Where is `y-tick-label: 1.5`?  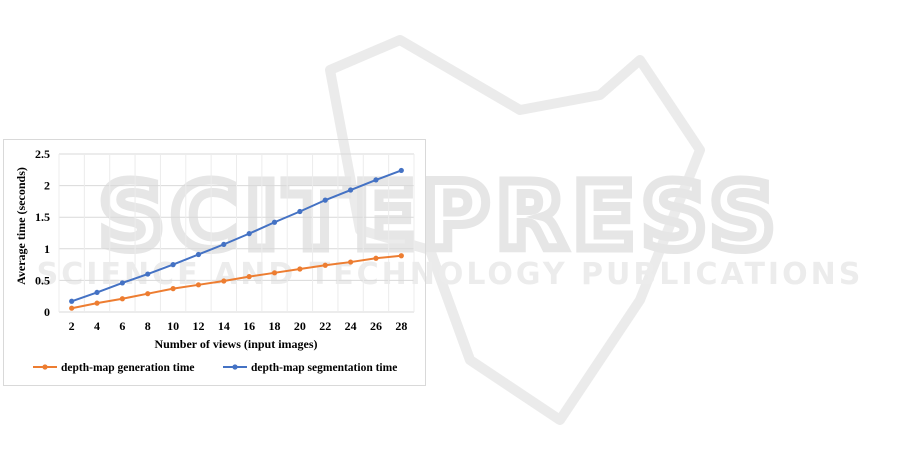
y-tick-label: 1.5 is located at coordinates (42, 217).